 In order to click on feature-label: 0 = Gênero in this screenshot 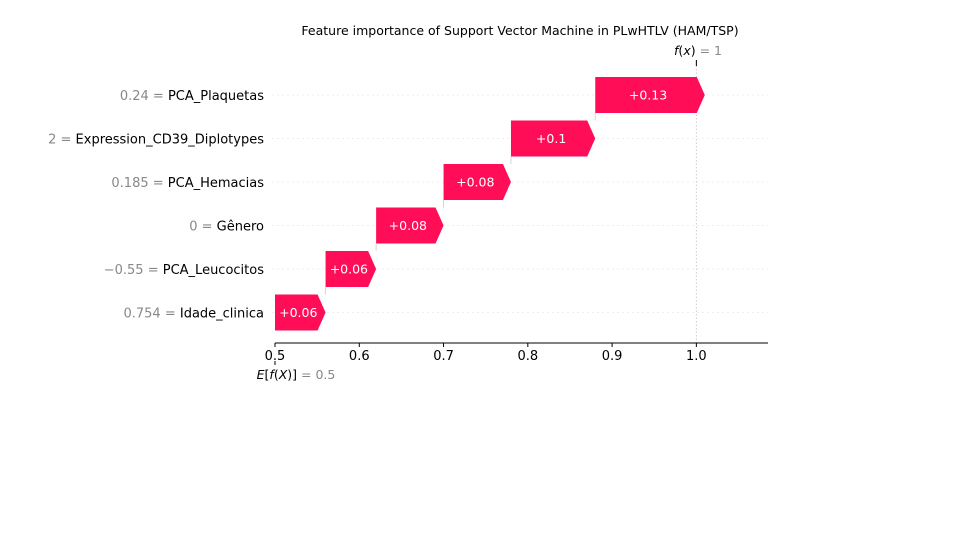, I will do `click(226, 227)`.